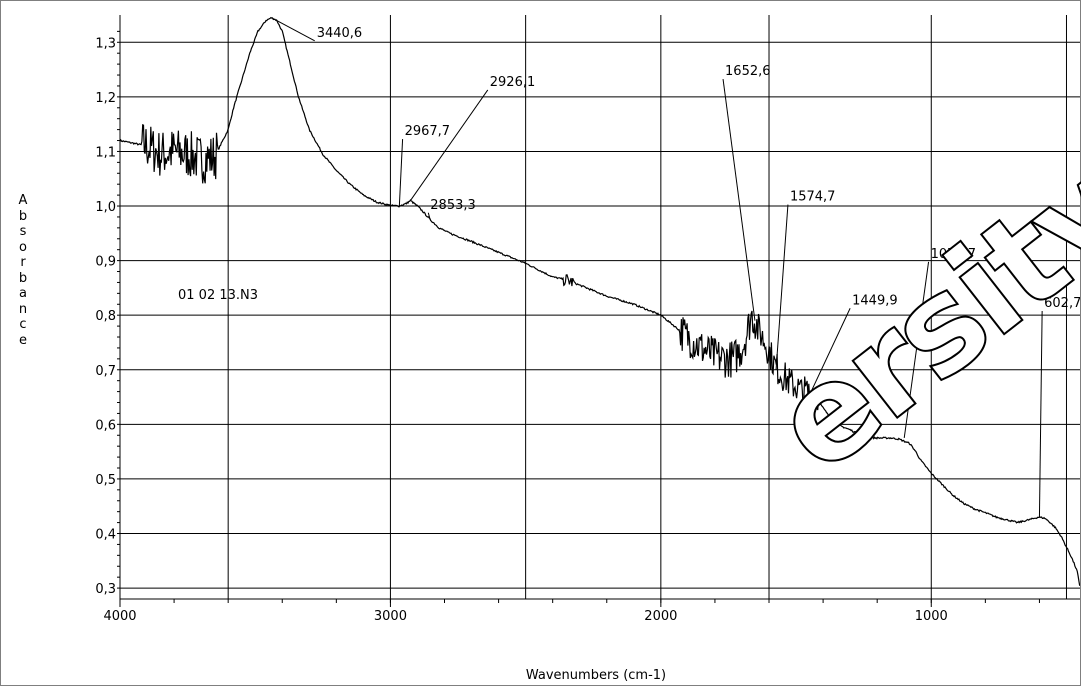  What do you see at coordinates (23, 231) in the screenshot?
I see `y-axis-label-letter: s` at bounding box center [23, 231].